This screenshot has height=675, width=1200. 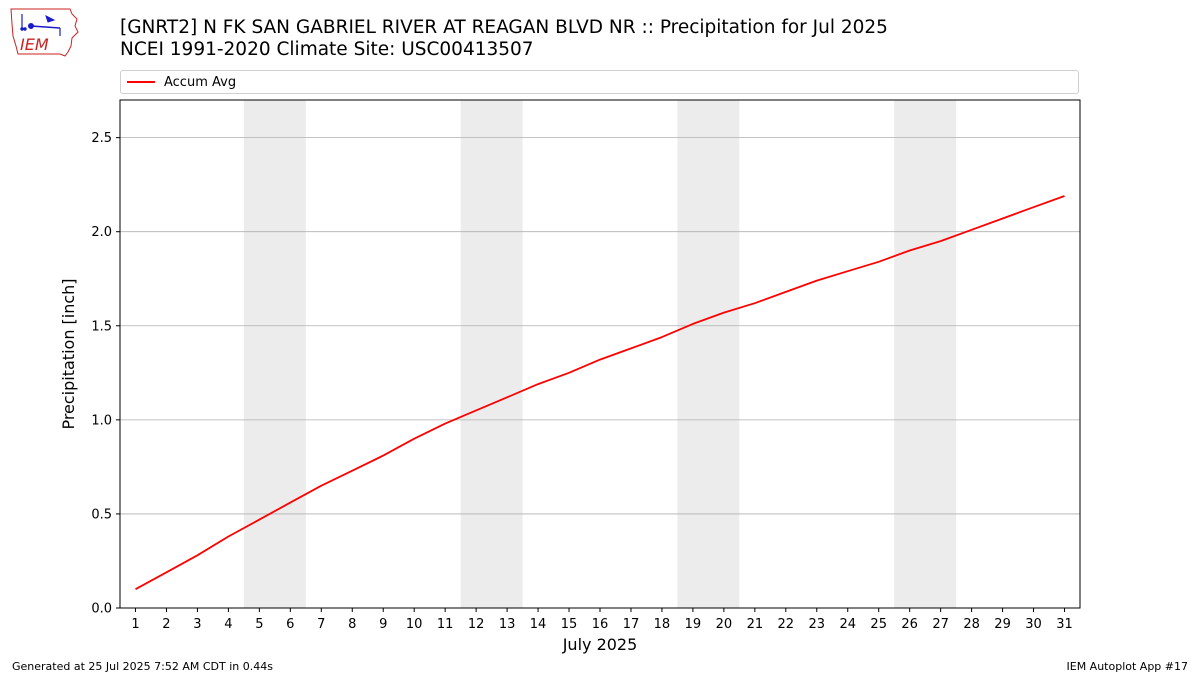 What do you see at coordinates (569, 624) in the screenshot?
I see `x-tick-label: 15` at bounding box center [569, 624].